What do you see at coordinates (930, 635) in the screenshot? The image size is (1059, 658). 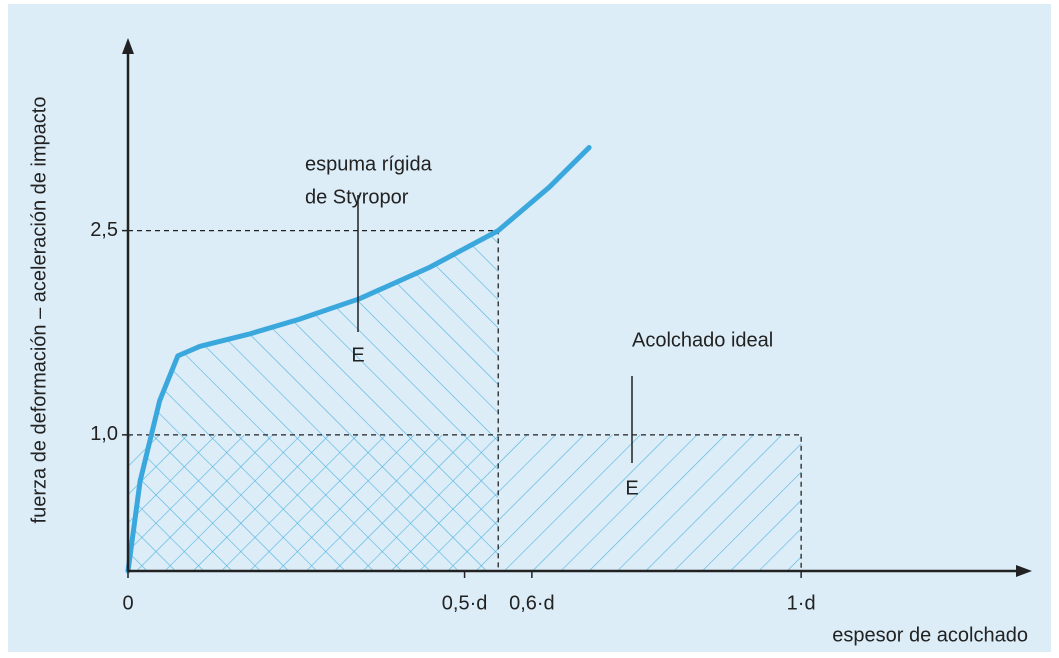 I see `x-axis-label: espesor de acolchado` at bounding box center [930, 635].